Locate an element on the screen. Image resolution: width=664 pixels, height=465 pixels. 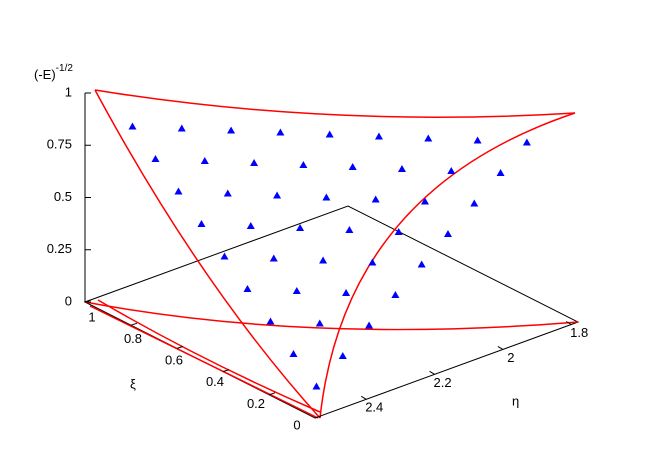
z-tick-label: 1 is located at coordinates (68, 91).